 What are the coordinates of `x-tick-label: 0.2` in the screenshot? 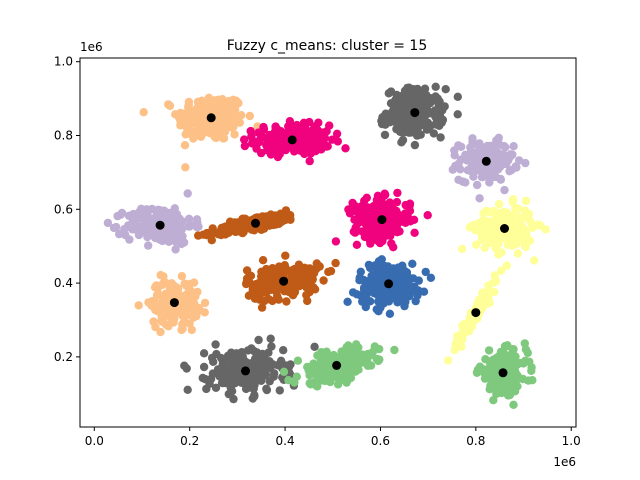 It's located at (189, 441).